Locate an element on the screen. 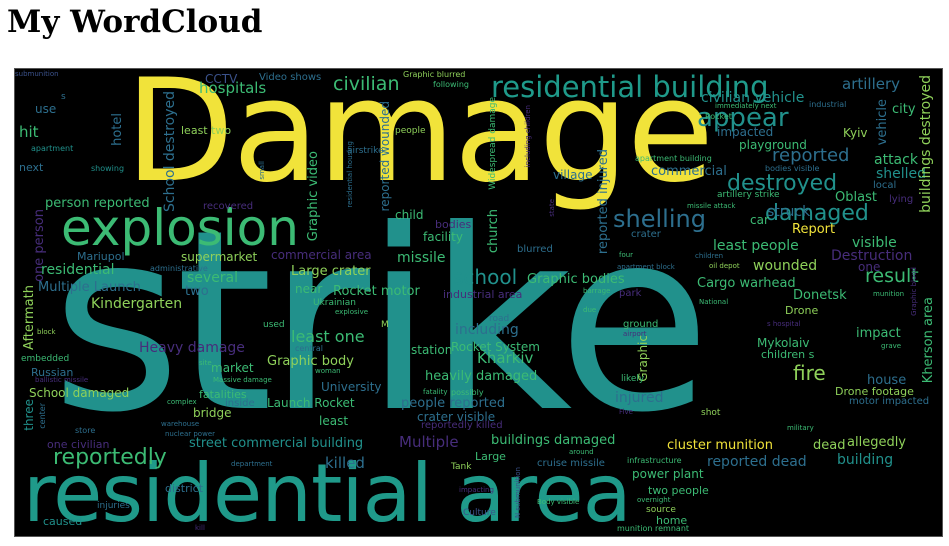 This screenshot has width=949, height=546. word-local: local is located at coordinates (885, 185).